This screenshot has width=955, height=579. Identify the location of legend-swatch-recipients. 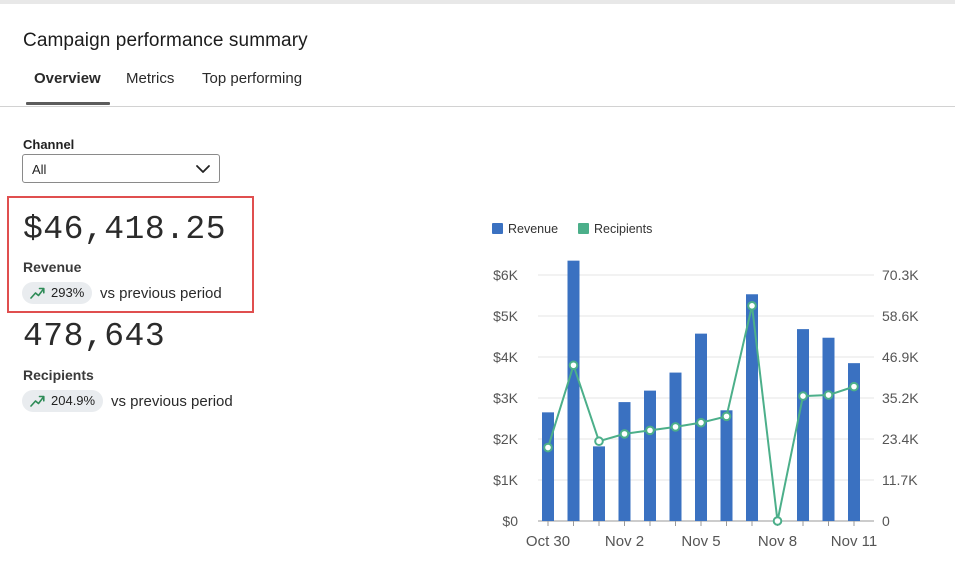
(583, 228).